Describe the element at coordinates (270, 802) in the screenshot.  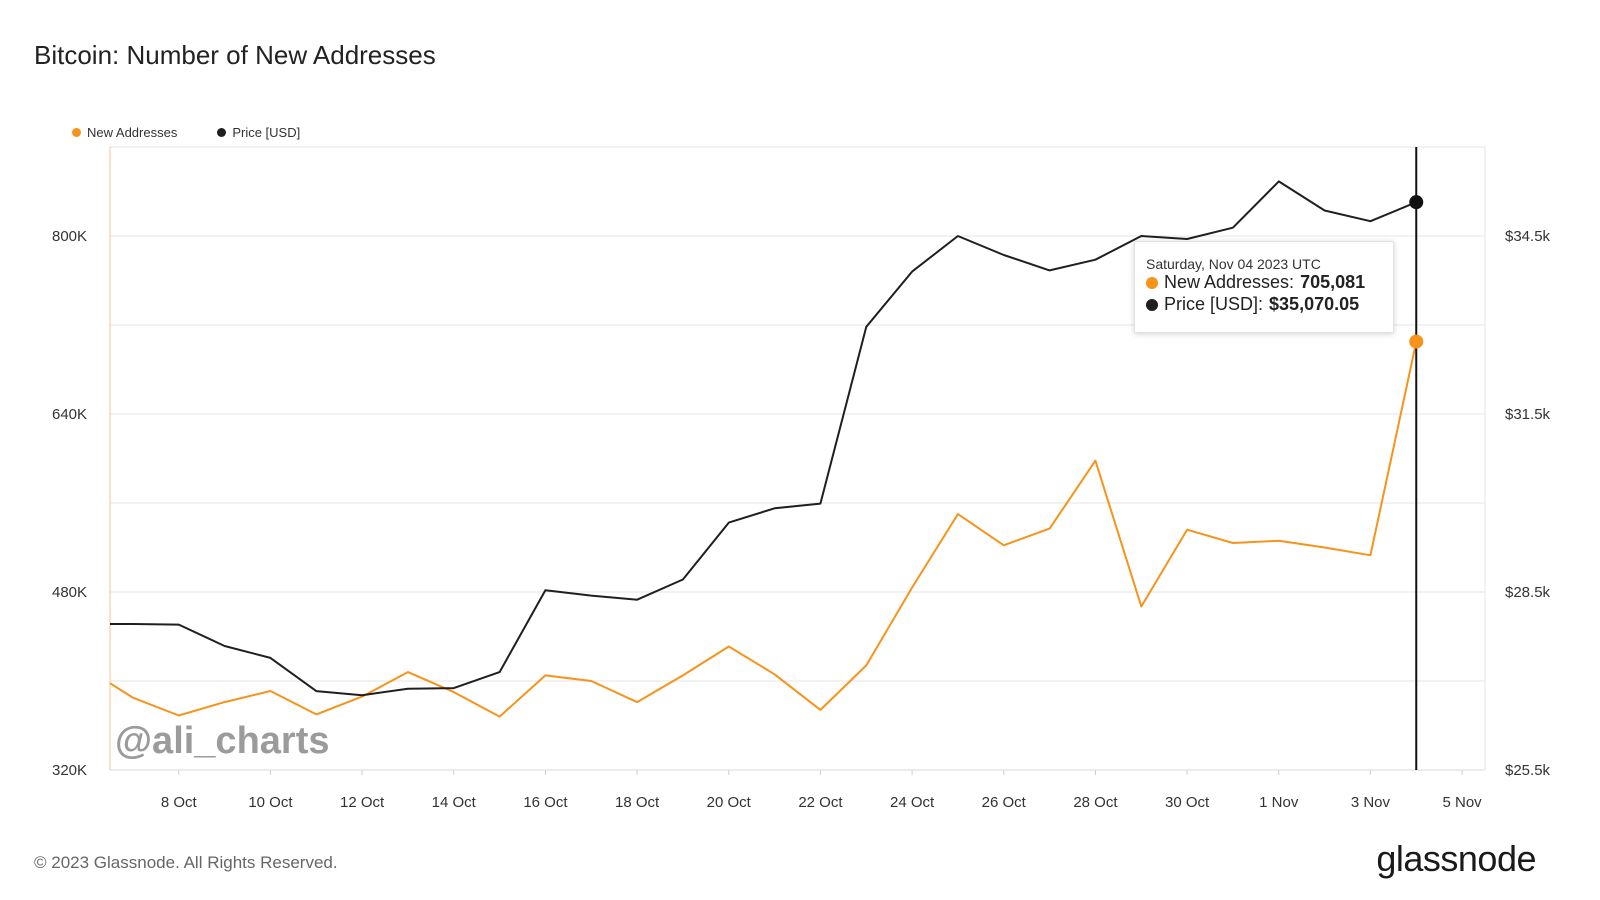
I see `x-tick-label: 10 Oct` at that location.